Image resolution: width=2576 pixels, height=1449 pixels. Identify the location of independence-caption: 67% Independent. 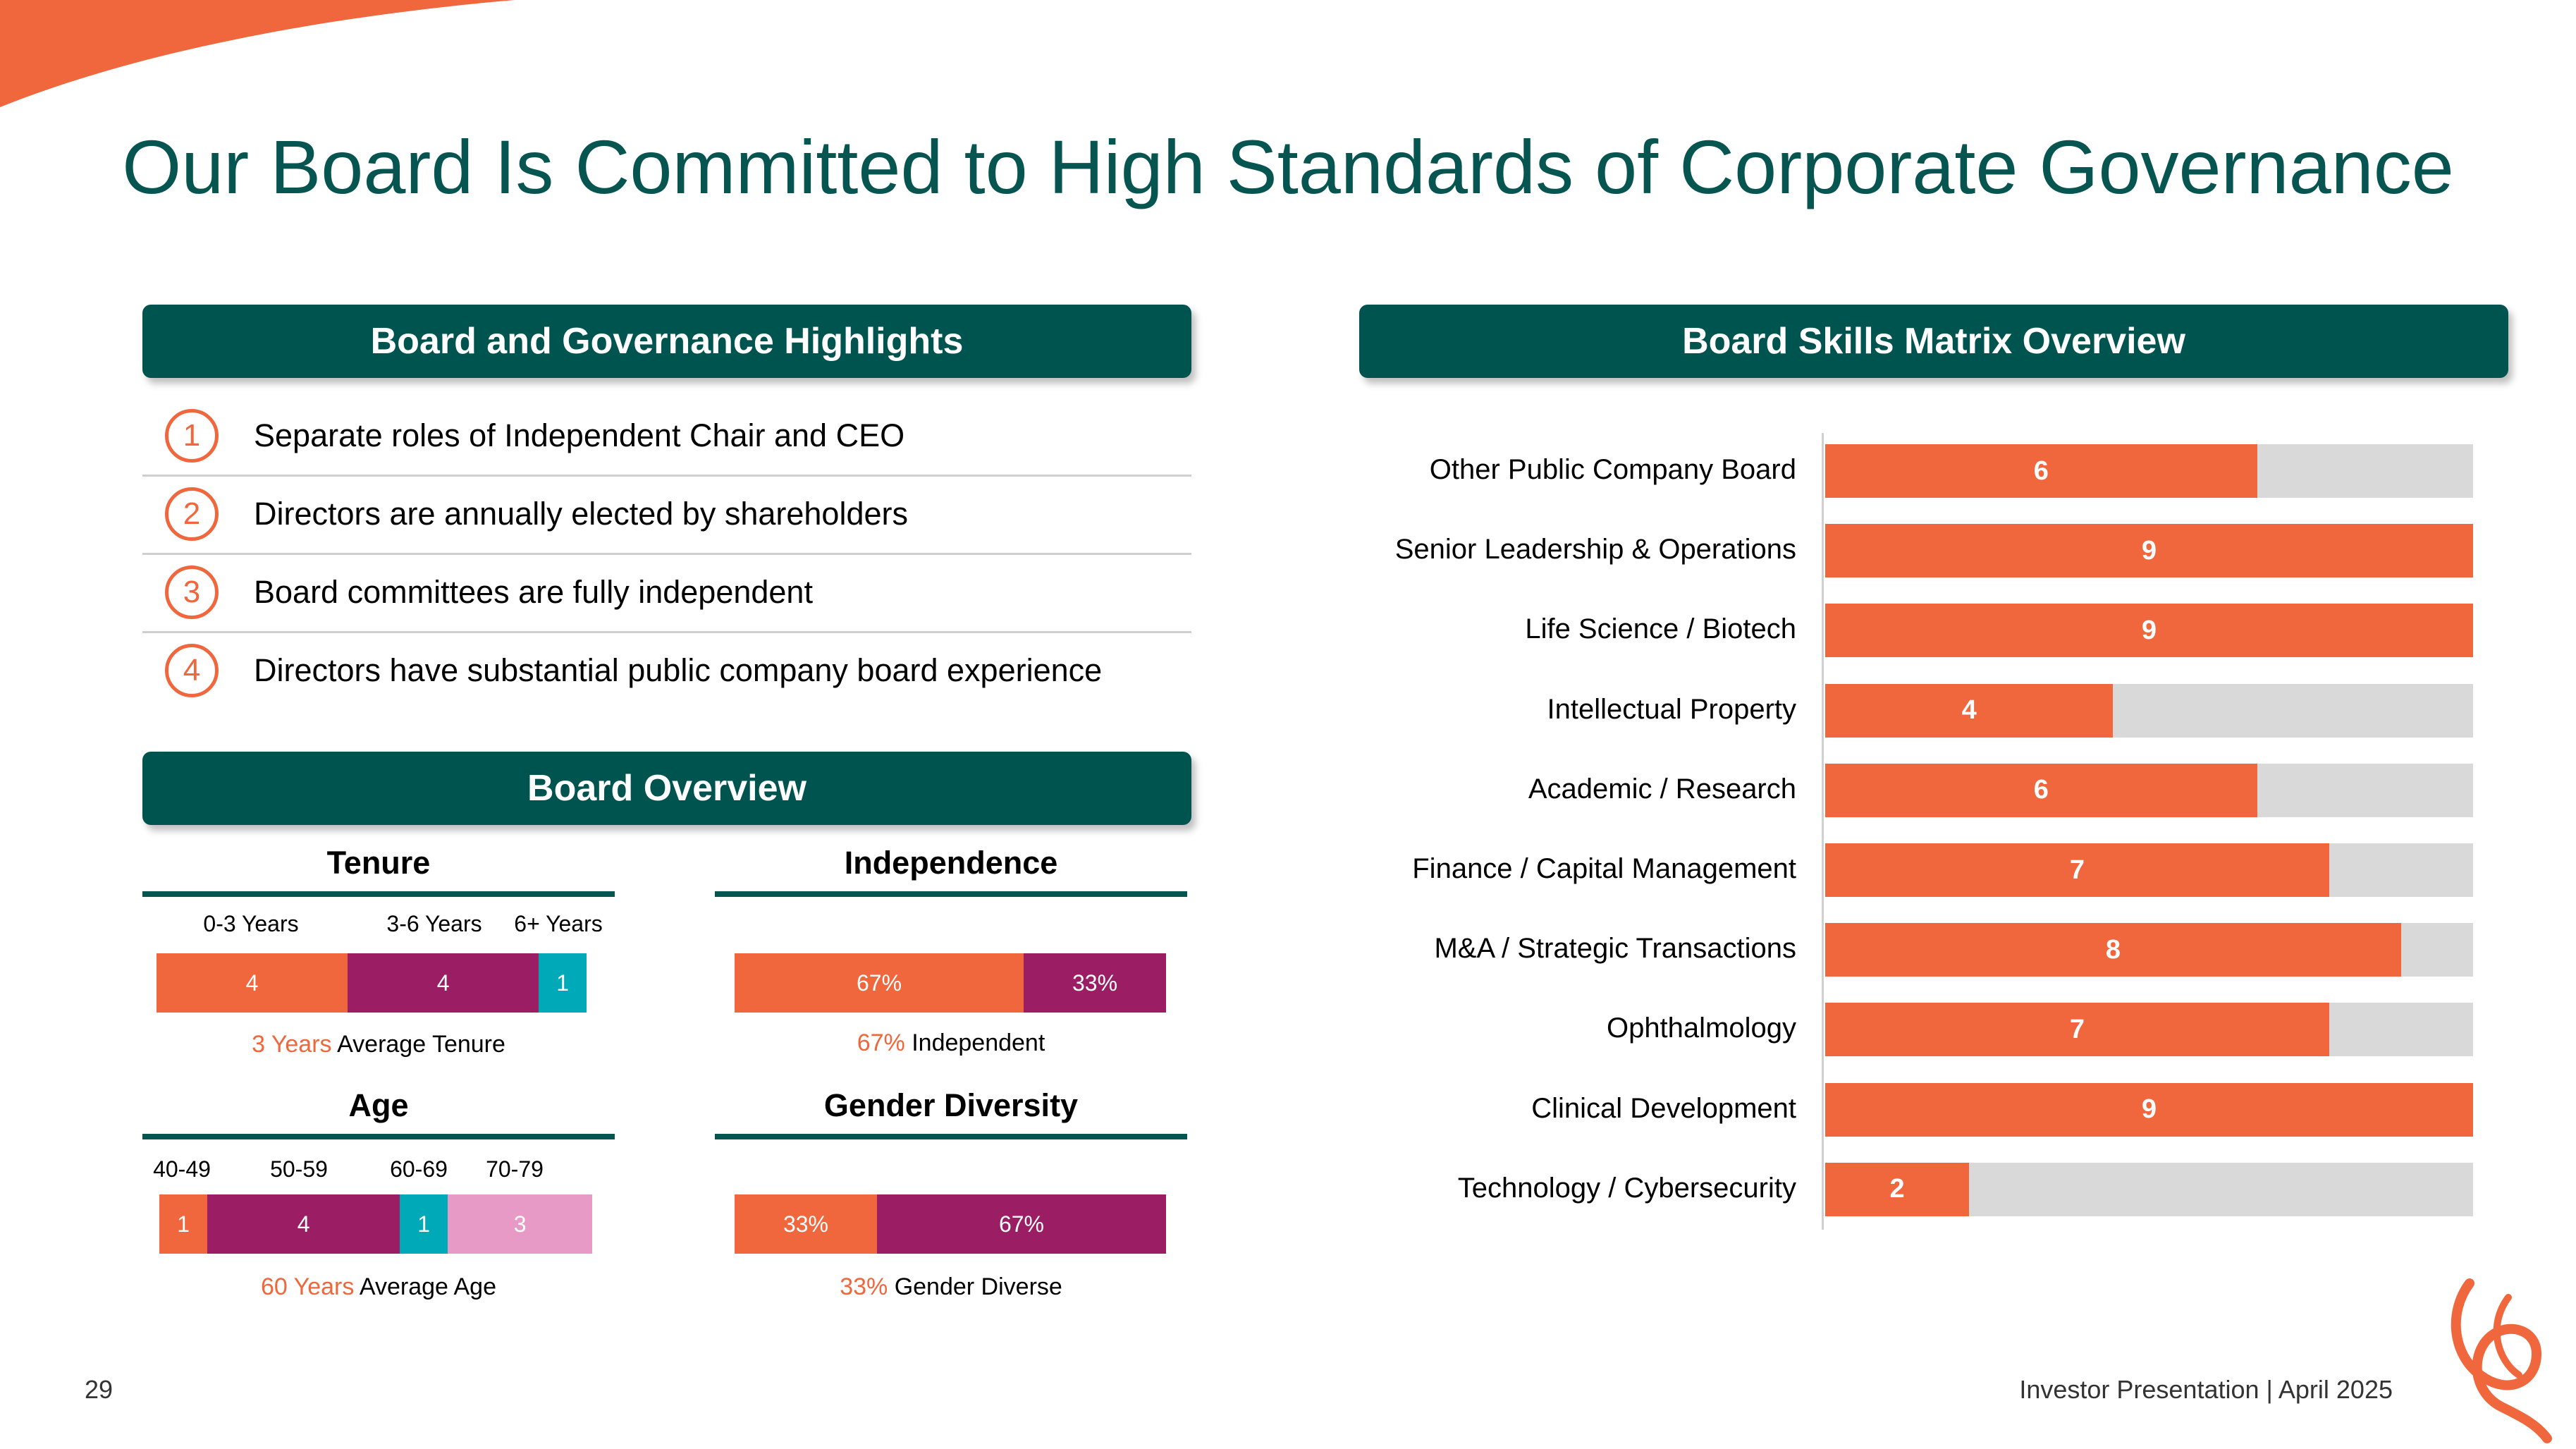
(951, 1043).